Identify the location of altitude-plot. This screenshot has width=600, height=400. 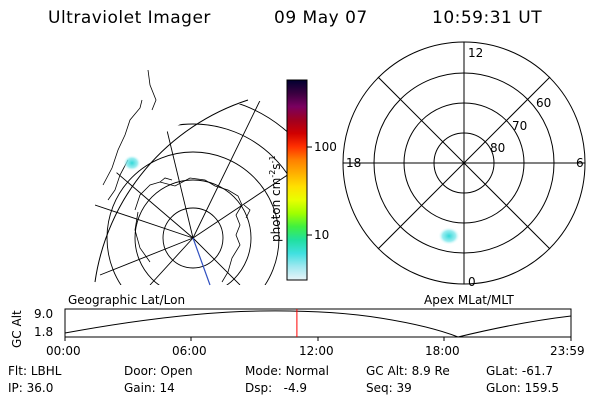
(318, 324).